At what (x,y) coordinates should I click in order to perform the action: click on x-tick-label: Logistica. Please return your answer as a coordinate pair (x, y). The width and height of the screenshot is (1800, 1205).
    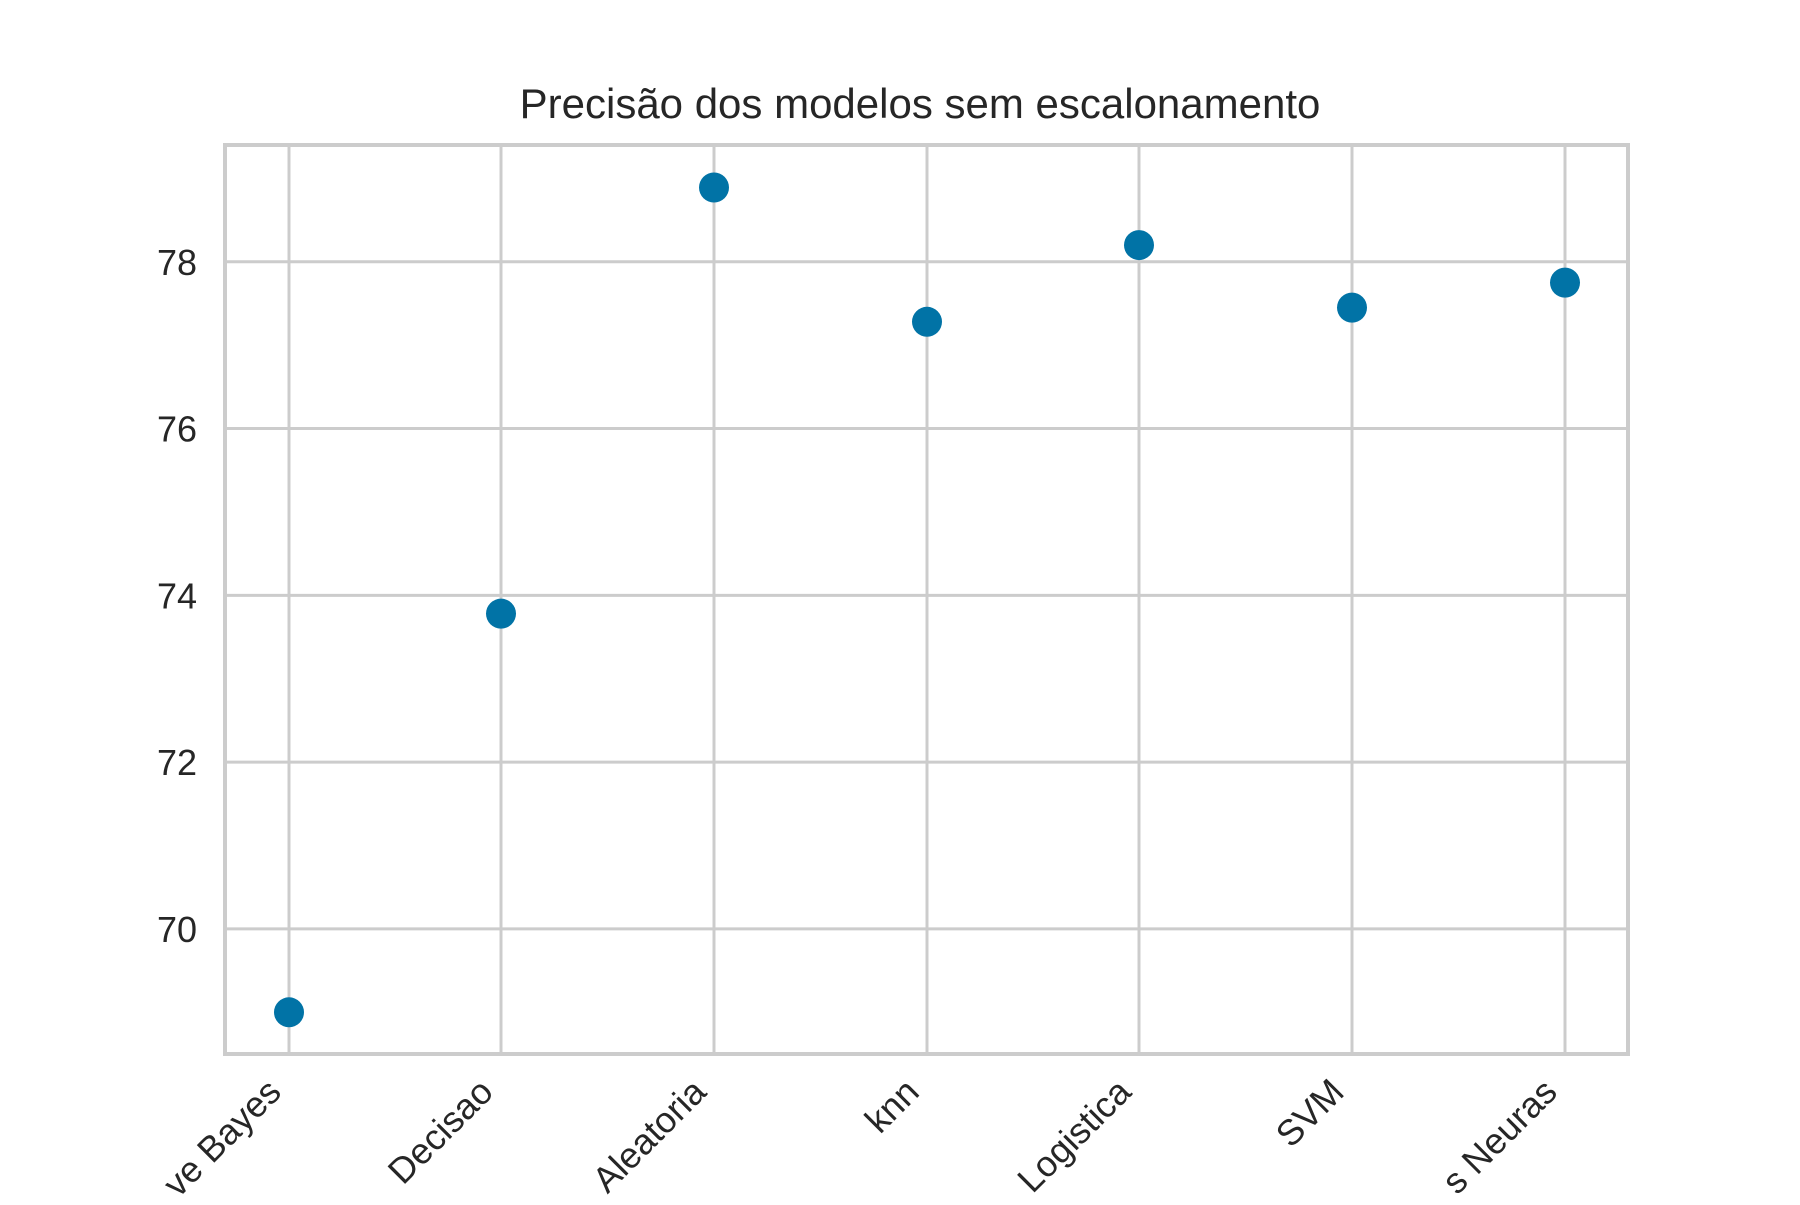
    Looking at the image, I should click on (1074, 1135).